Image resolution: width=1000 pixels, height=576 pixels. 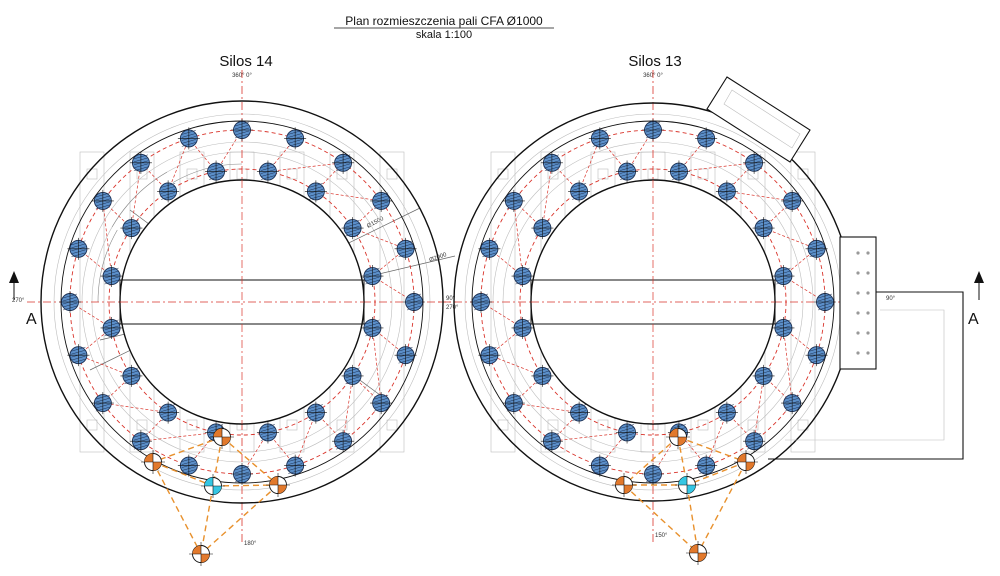 I want to click on s13-annex-top-inner, so click(x=762, y=119).